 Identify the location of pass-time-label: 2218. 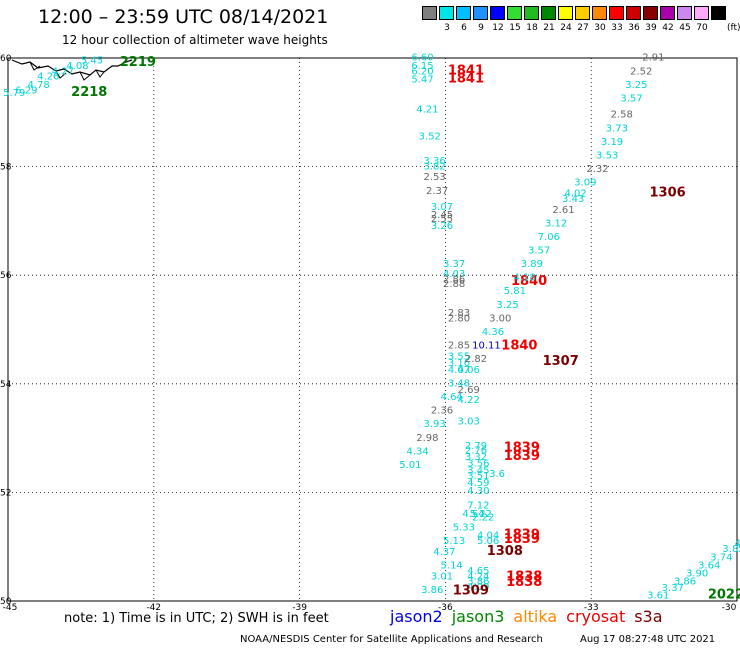
(89, 92).